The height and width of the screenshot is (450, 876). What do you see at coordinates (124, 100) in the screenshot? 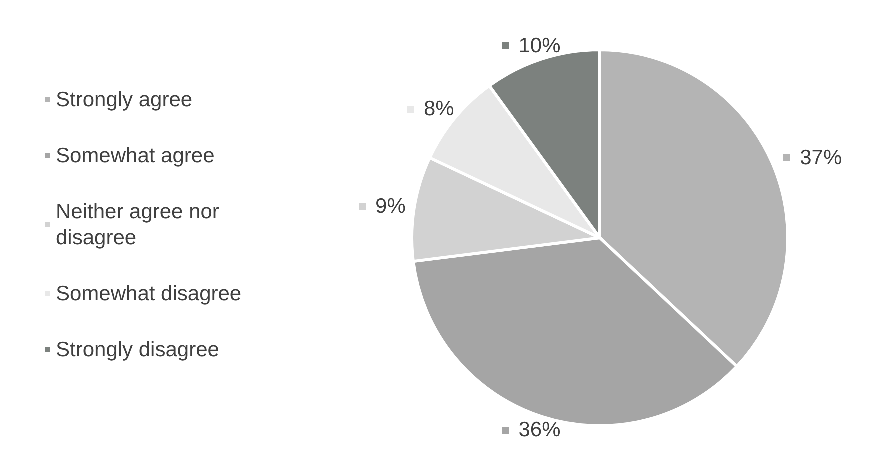
I see `legend-label: Strongly agree` at bounding box center [124, 100].